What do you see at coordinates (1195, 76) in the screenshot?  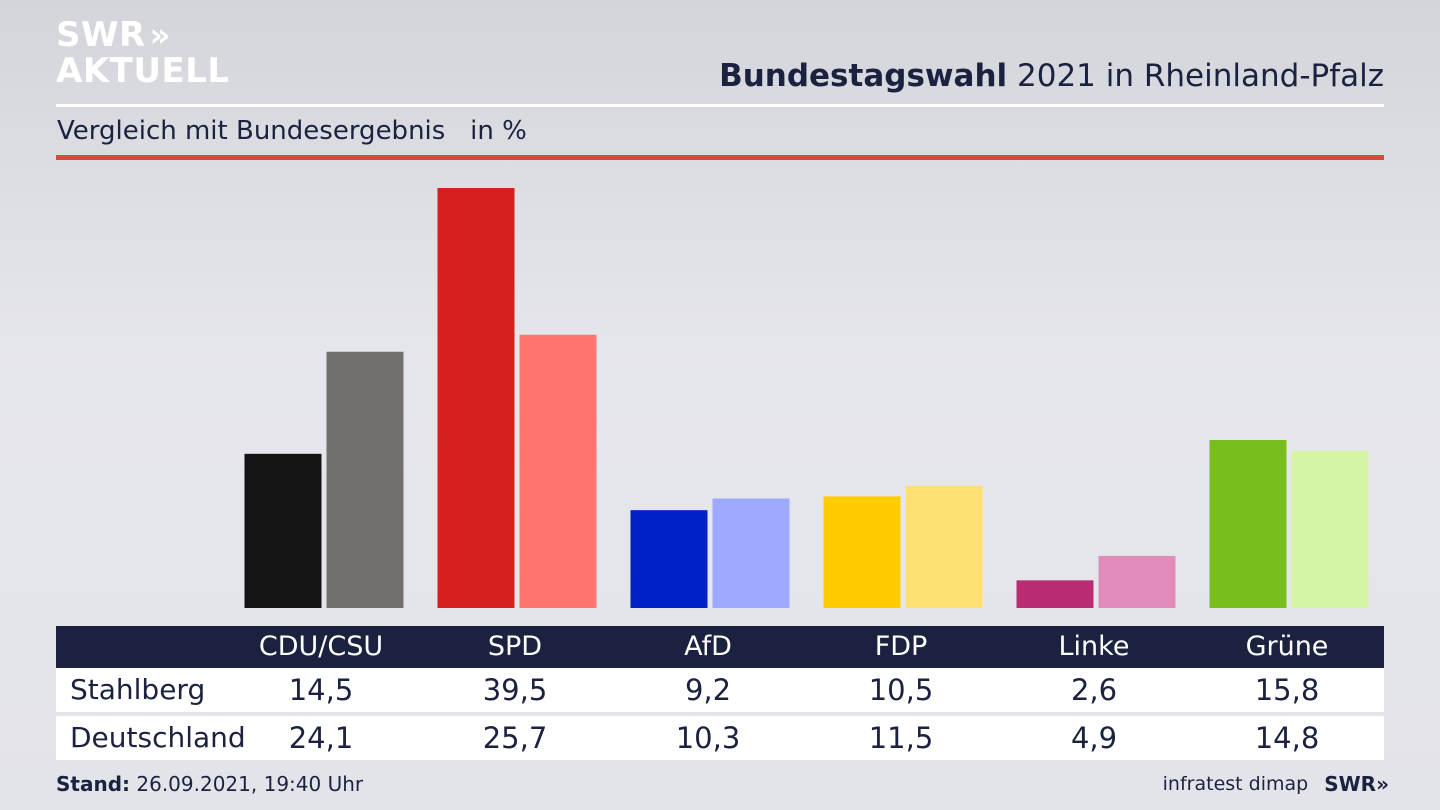 I see `title-rest: 2021 in Rheinland-Pfalz` at bounding box center [1195, 76].